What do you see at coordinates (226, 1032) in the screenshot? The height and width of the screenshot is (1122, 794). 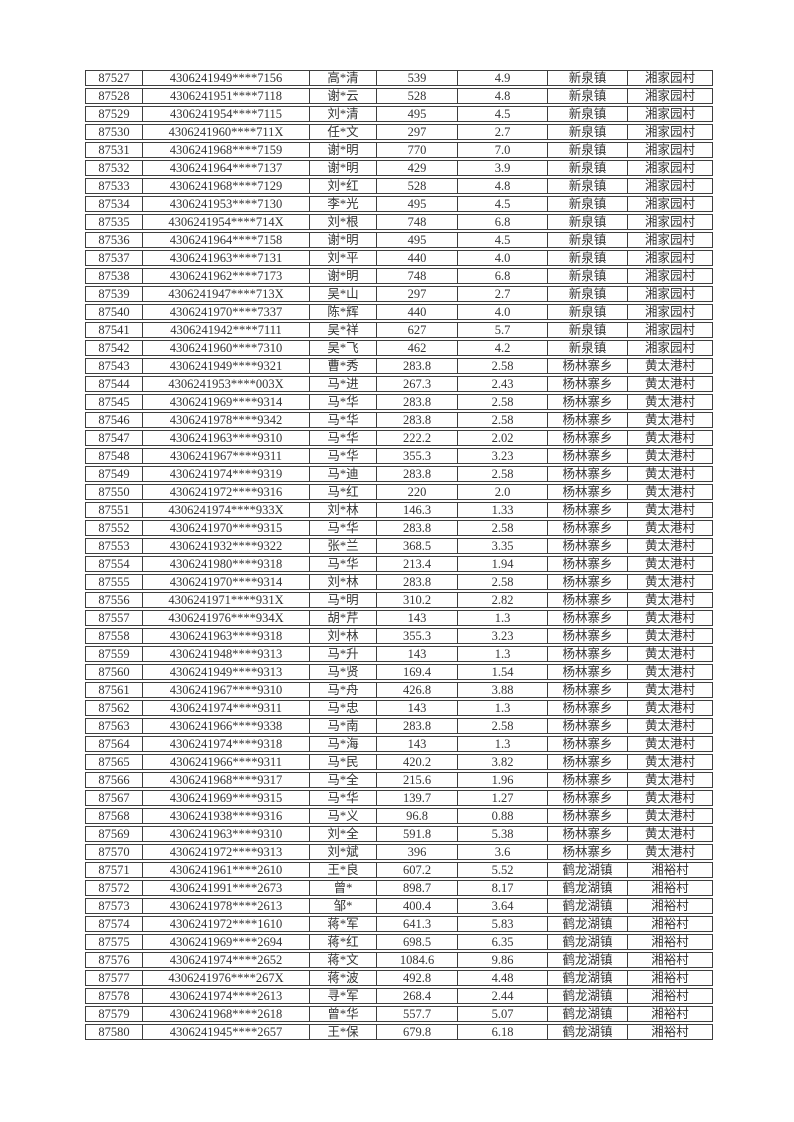 I see `cell-masked-id-number: 4306241945****2657` at bounding box center [226, 1032].